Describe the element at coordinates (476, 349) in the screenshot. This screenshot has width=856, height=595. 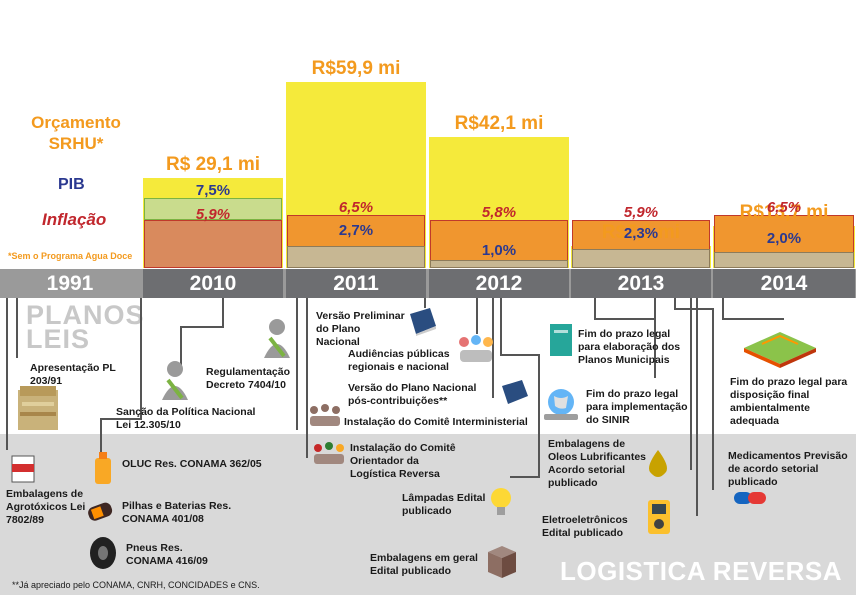
I see `people-meeting-icon` at that location.